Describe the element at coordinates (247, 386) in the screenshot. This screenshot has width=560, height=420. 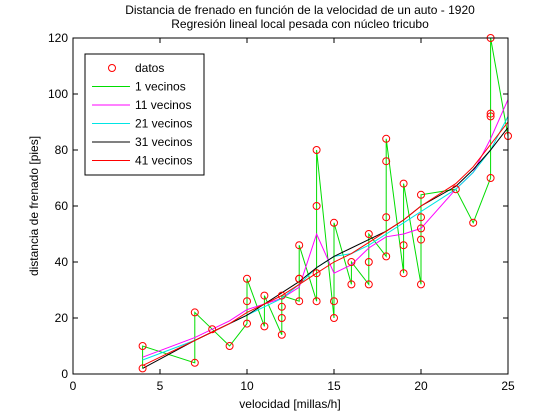
I see `x-tick-label: 10` at that location.